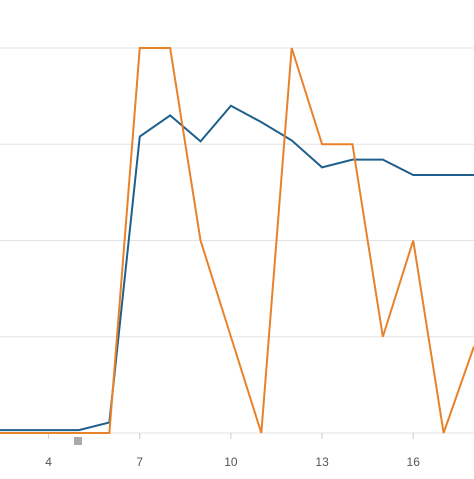 The image size is (474, 479). What do you see at coordinates (48, 462) in the screenshot?
I see `x-tick-label: 4` at bounding box center [48, 462].